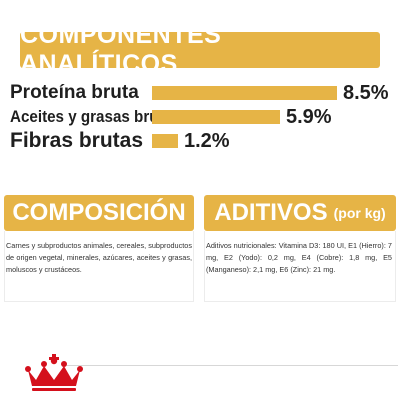 The width and height of the screenshot is (400, 400). What do you see at coordinates (366, 93) in the screenshot?
I see `protein-value: 8.5%` at bounding box center [366, 93].